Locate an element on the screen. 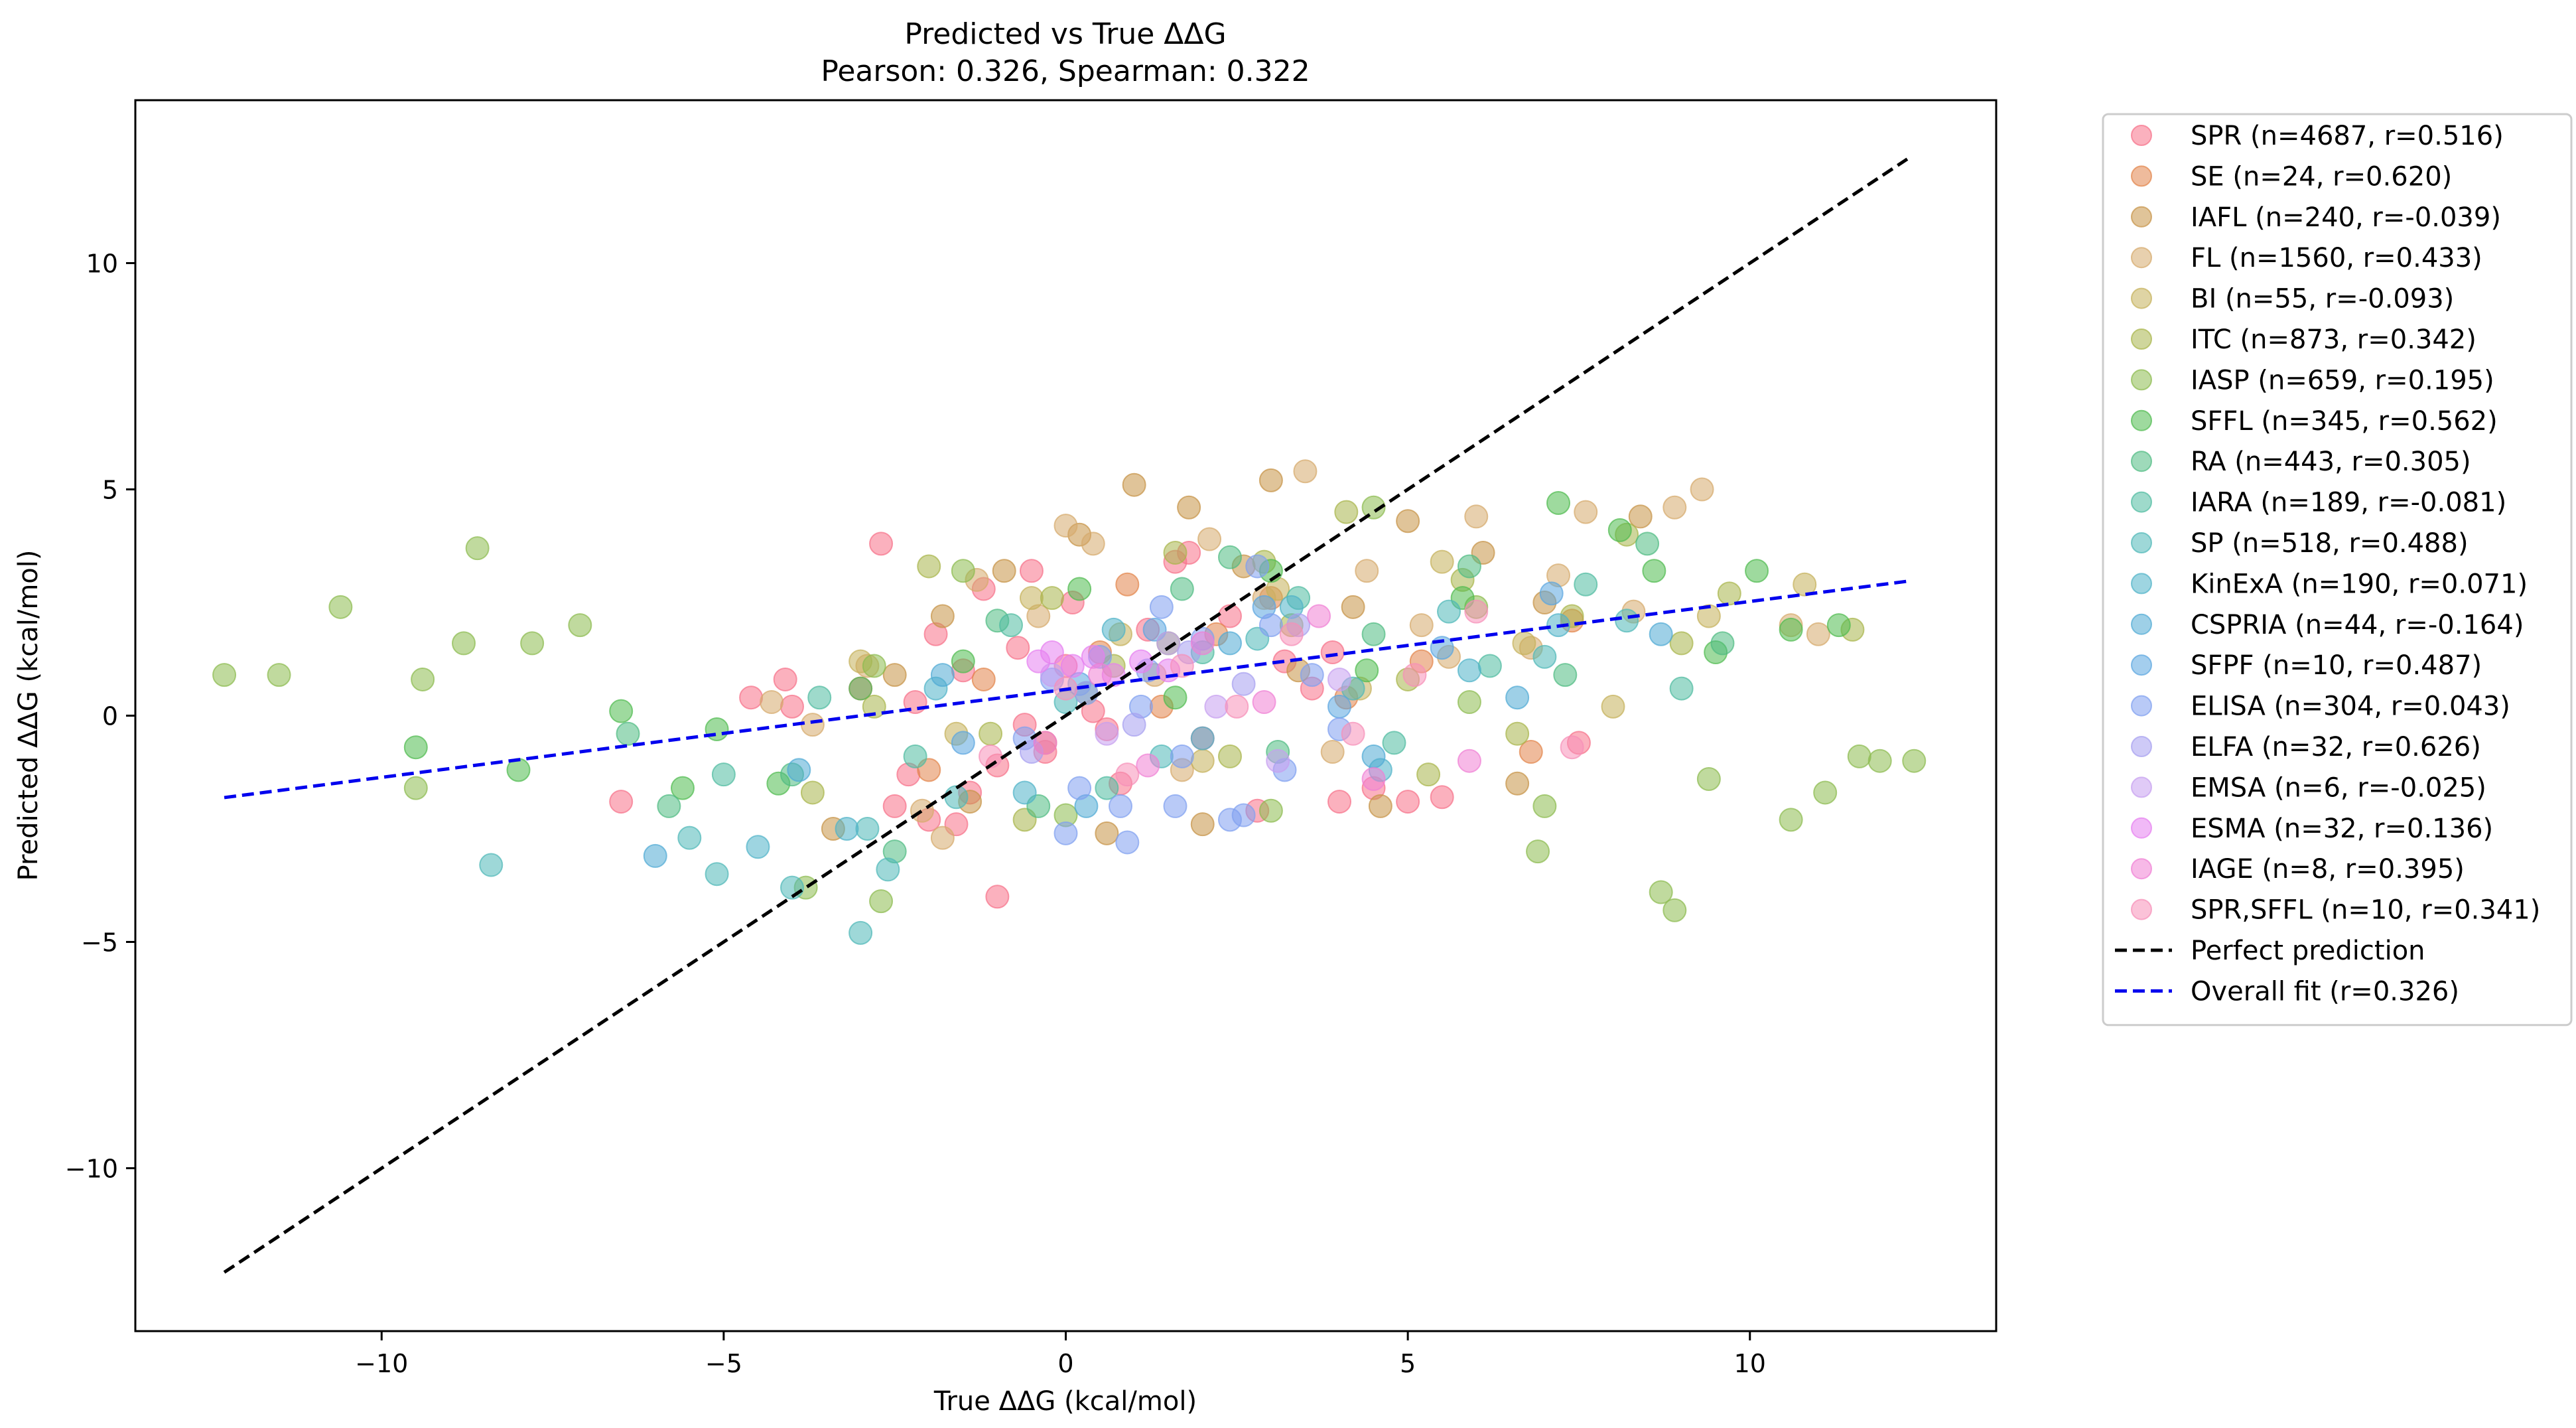 The image size is (2576, 1428). legend-label: ELISA (n=304, r=0.043) is located at coordinates (2350, 706).